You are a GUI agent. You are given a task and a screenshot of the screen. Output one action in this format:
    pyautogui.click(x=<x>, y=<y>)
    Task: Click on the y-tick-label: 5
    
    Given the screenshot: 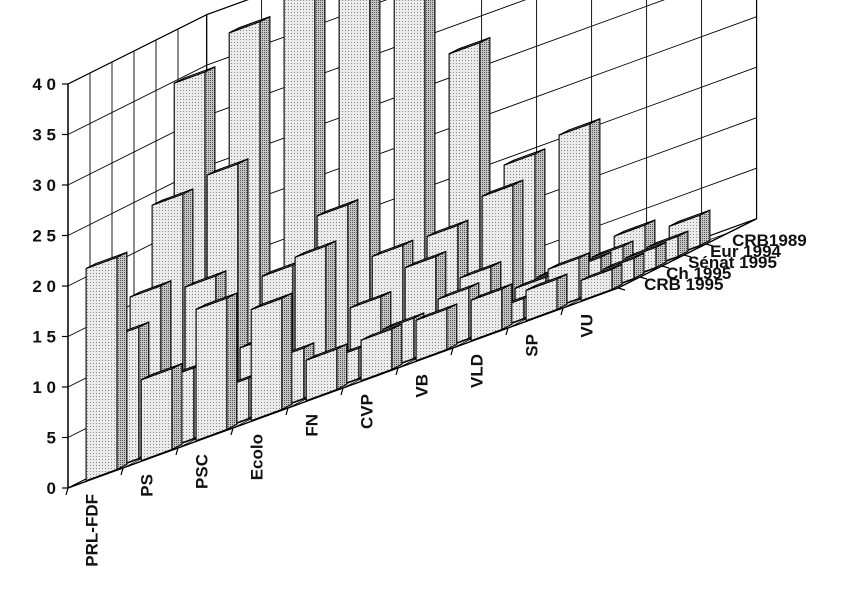 What is the action you would take?
    pyautogui.click(x=51, y=438)
    